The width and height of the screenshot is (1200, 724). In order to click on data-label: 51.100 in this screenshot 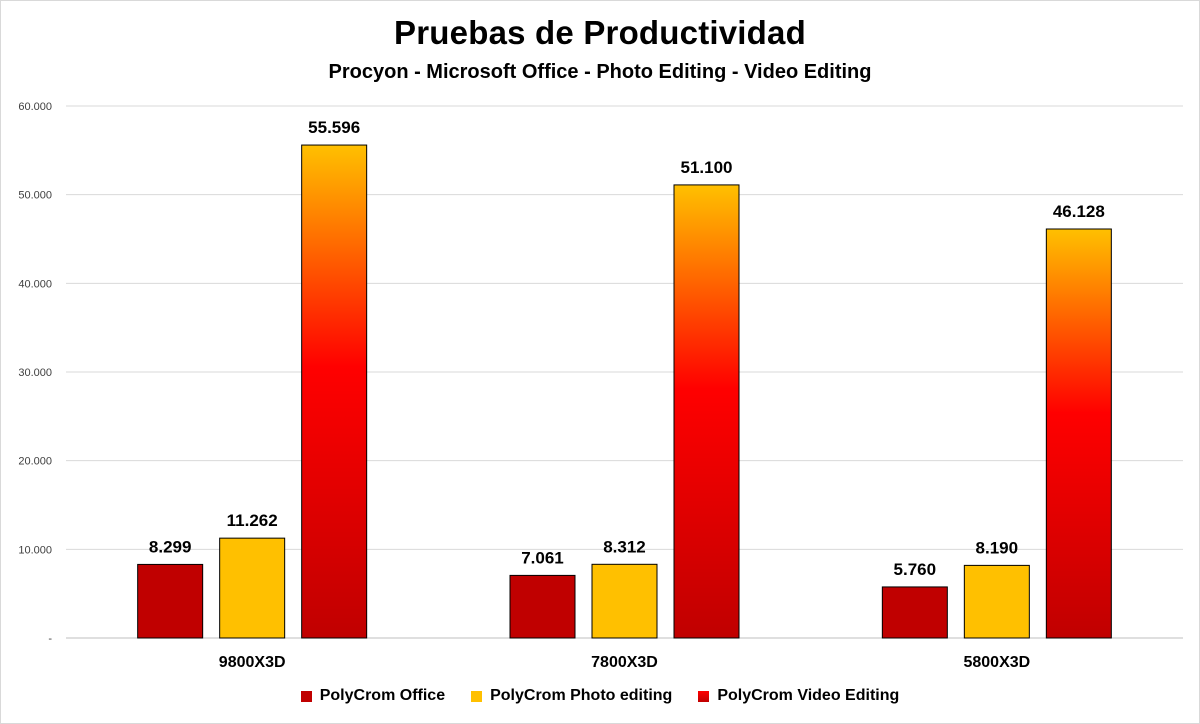, I will do `click(707, 167)`.